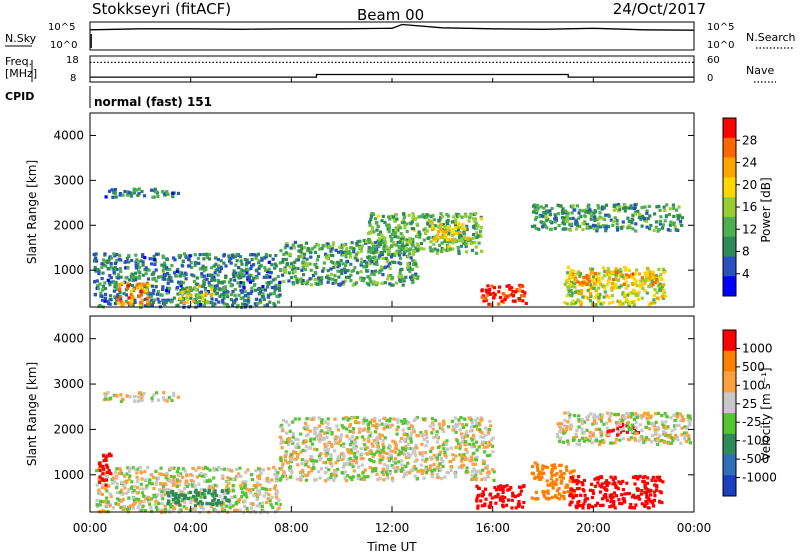  Describe the element at coordinates (32, 212) in the screenshot. I see `power-ylabel: Slant Range [km]` at that location.